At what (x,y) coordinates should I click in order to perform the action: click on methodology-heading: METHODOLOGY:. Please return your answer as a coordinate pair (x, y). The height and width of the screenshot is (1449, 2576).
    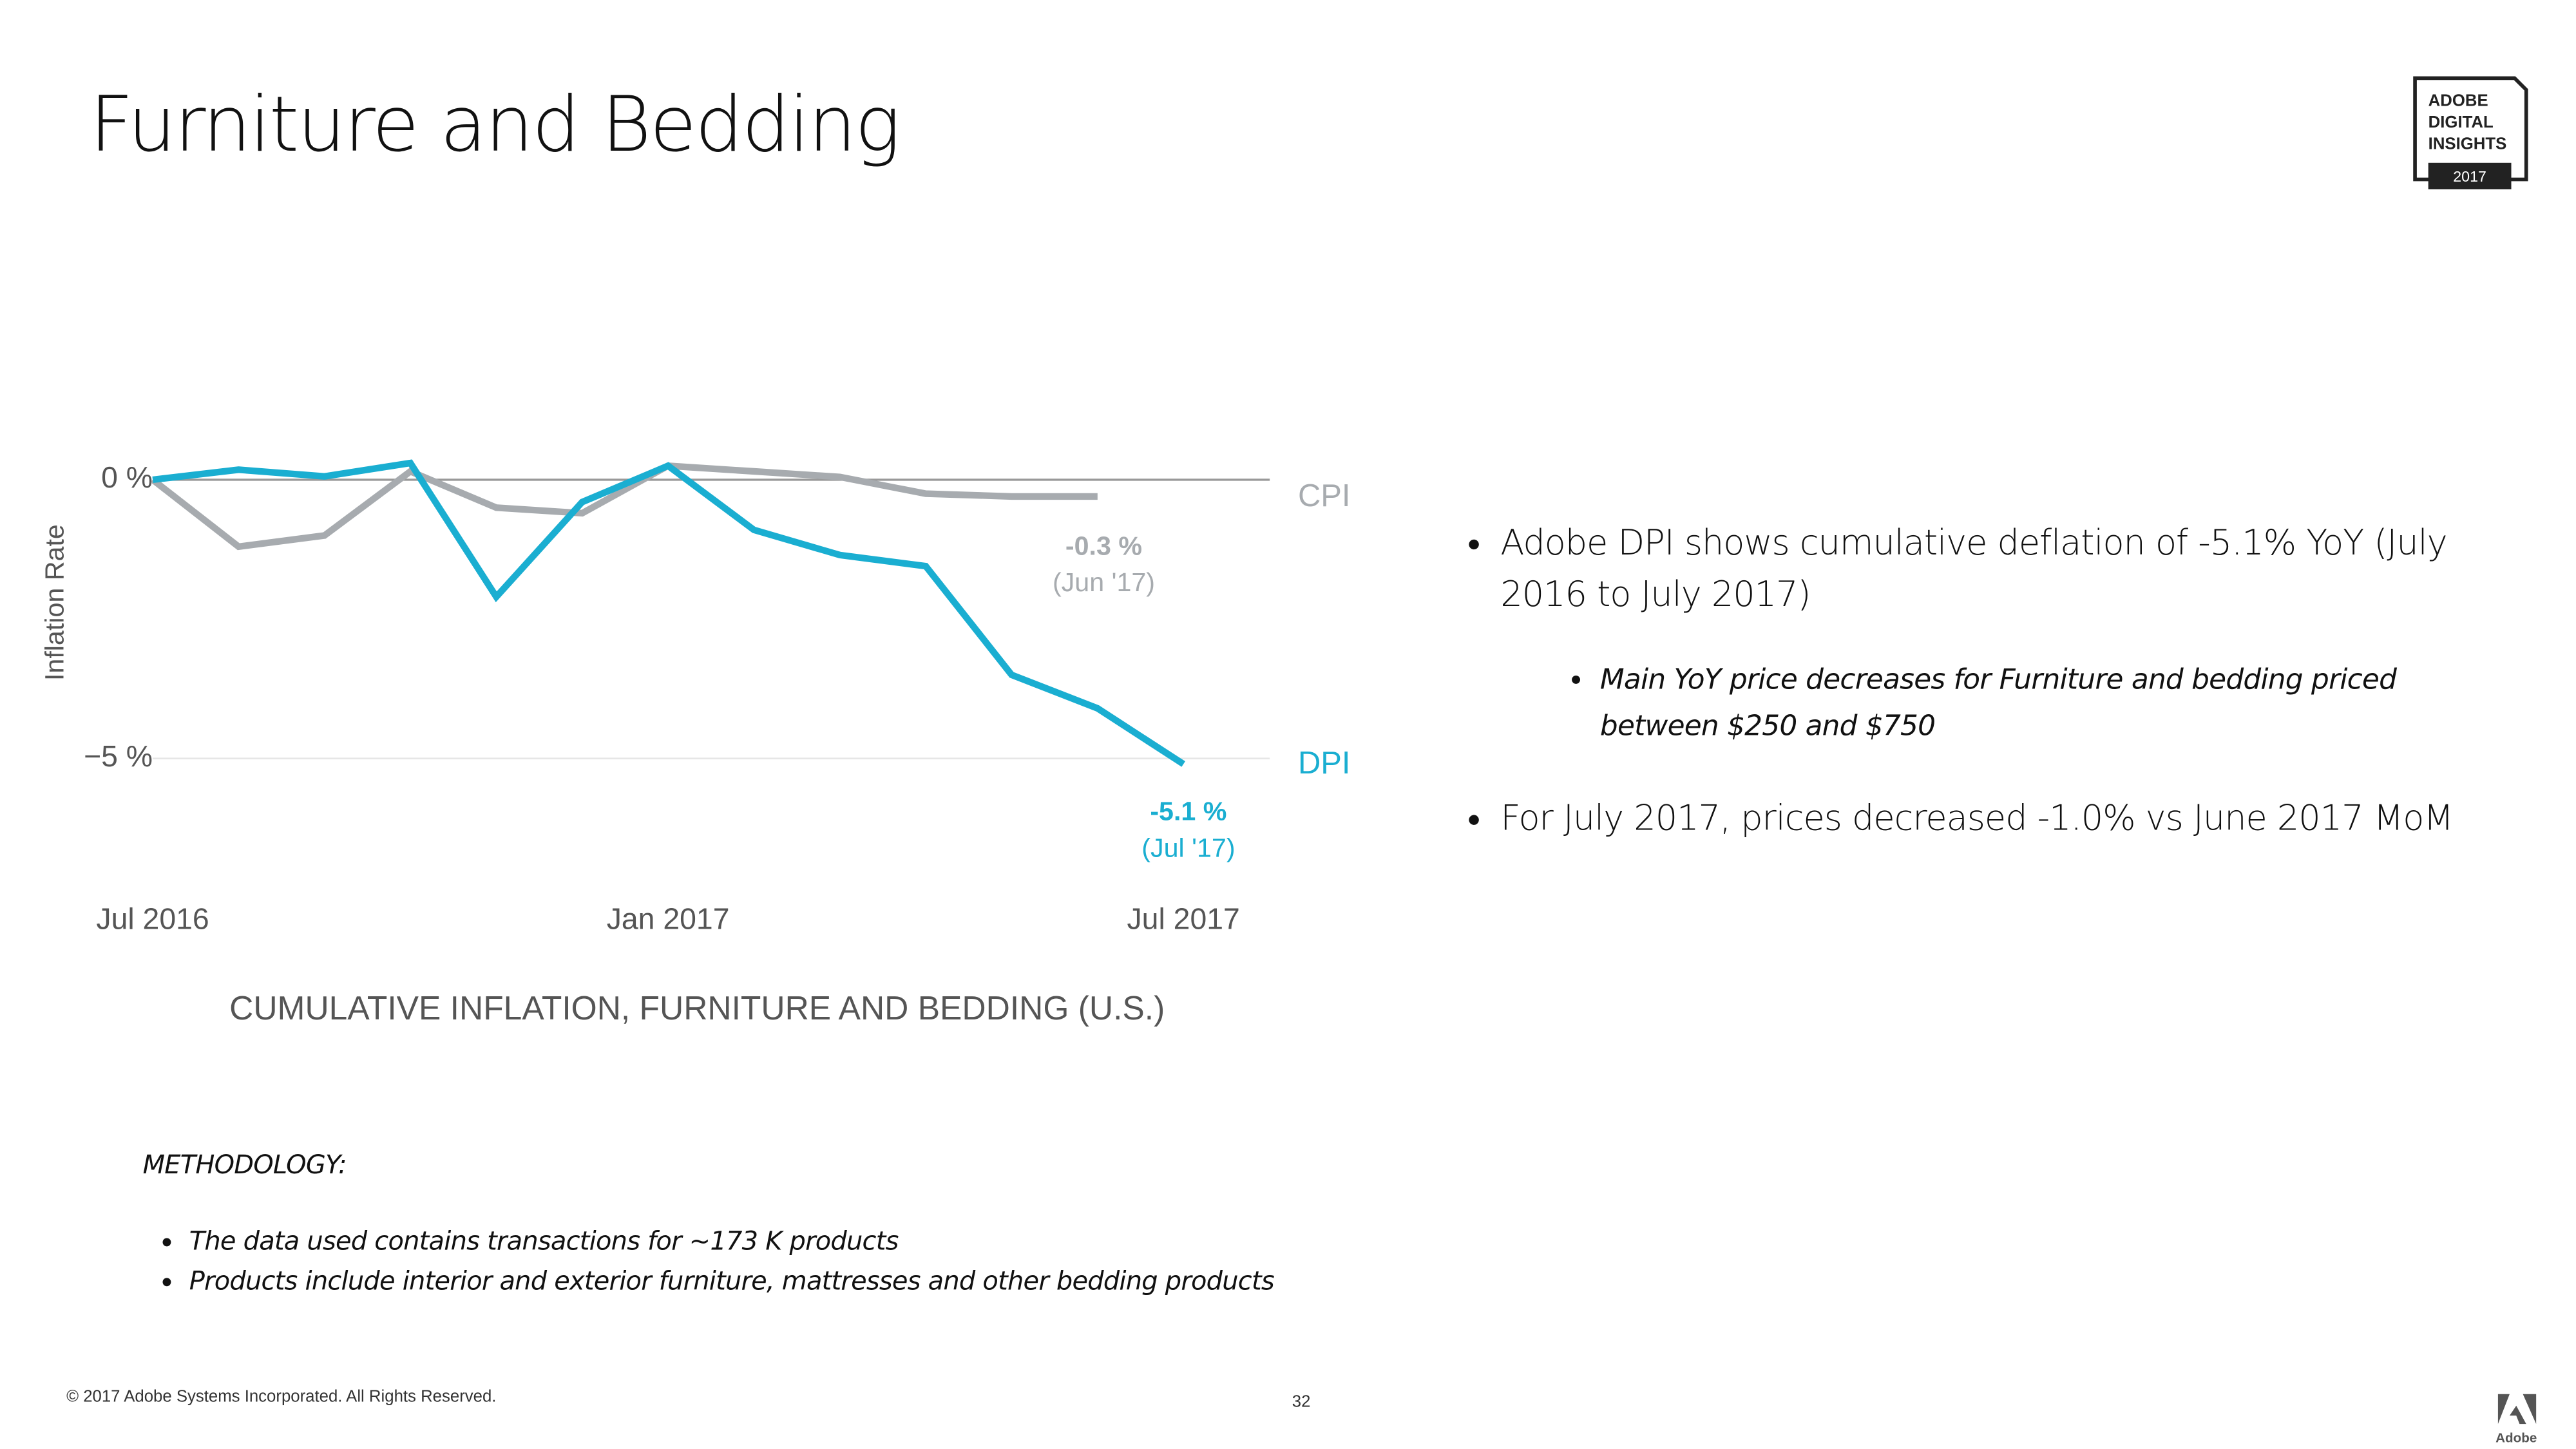
    Looking at the image, I should click on (244, 1165).